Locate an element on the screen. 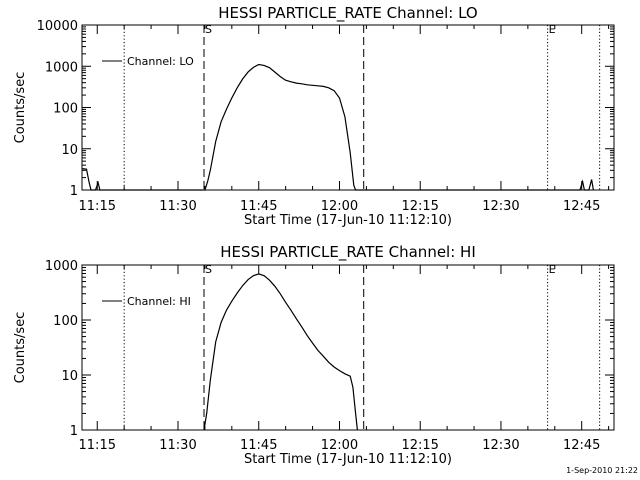 This screenshot has height=480, width=640. chart-1-x-tick-label: 11:15 is located at coordinates (97, 206).